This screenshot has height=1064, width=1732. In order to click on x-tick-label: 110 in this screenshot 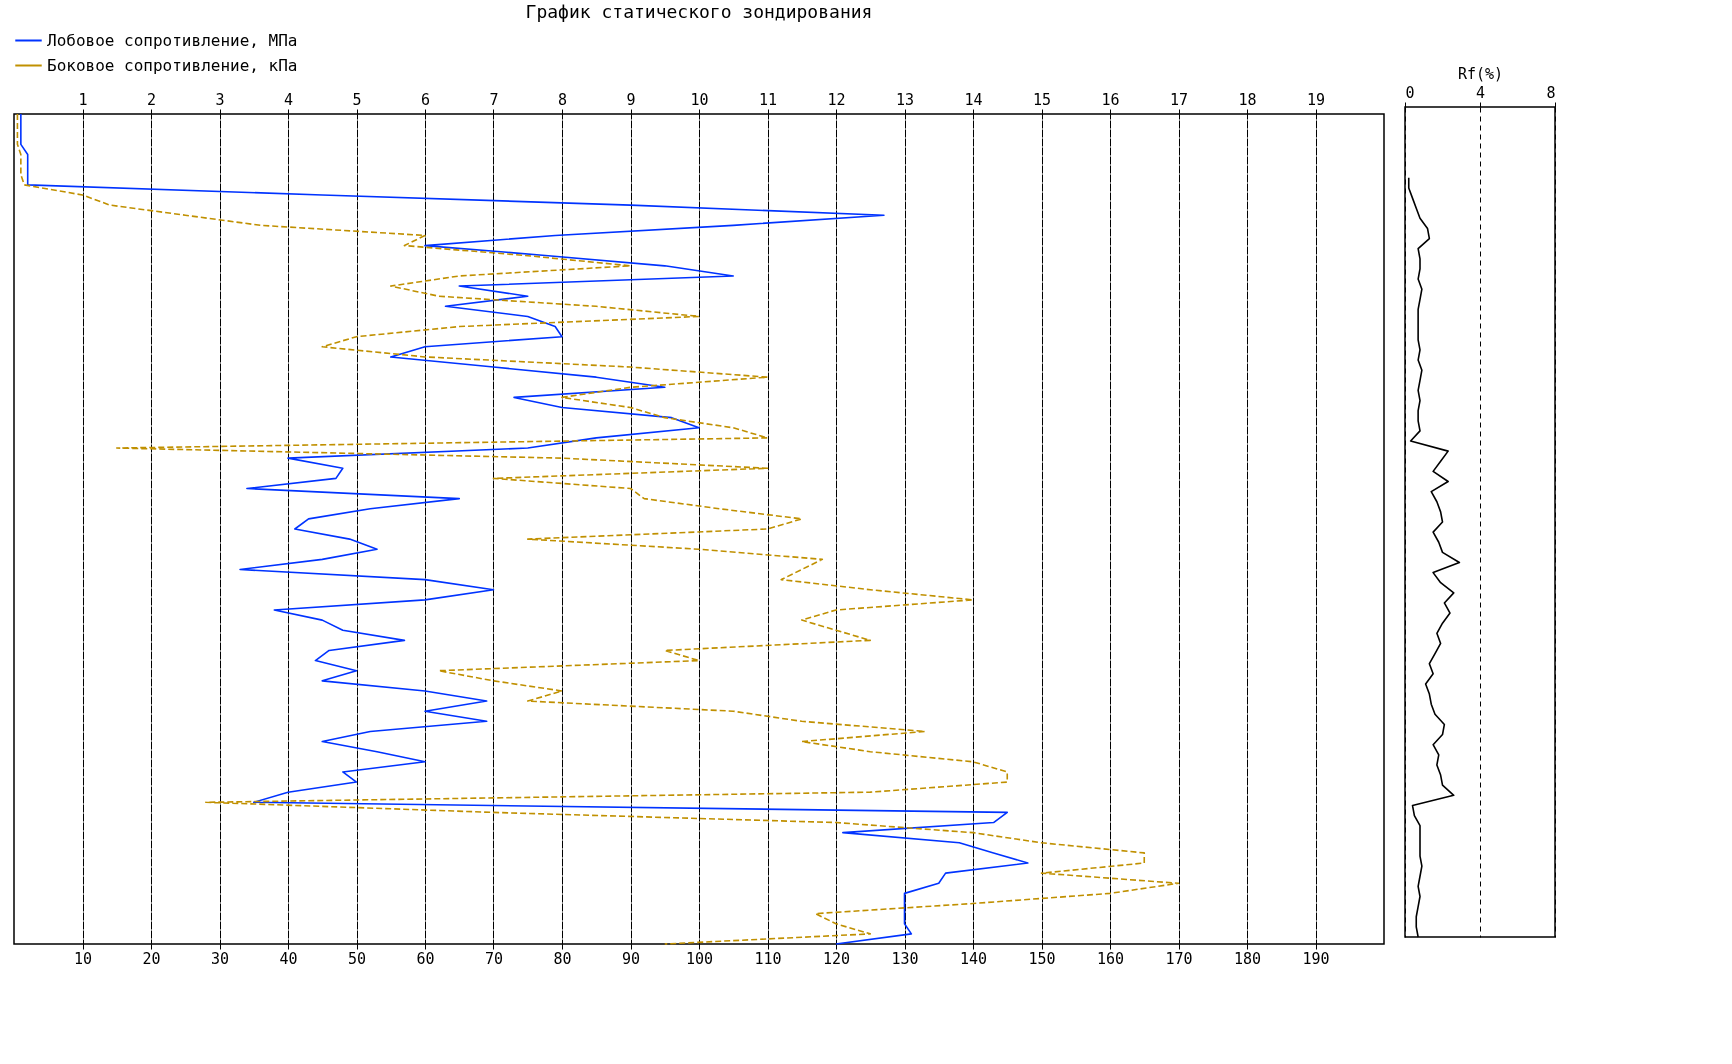, I will do `click(768, 958)`.